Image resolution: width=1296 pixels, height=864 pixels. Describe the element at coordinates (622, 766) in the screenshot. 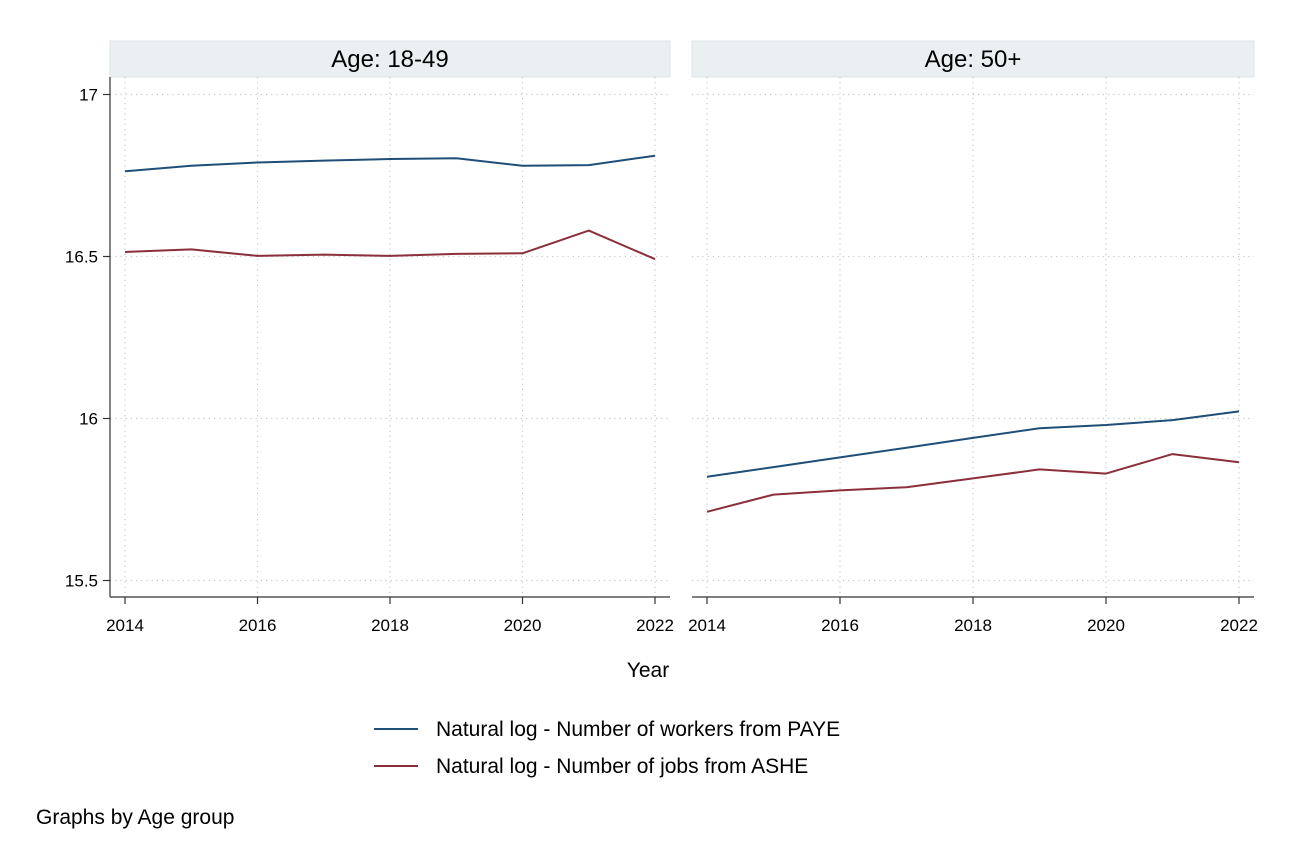

I see `legend-label: Natural log - Number of jobs from ASHE` at that location.